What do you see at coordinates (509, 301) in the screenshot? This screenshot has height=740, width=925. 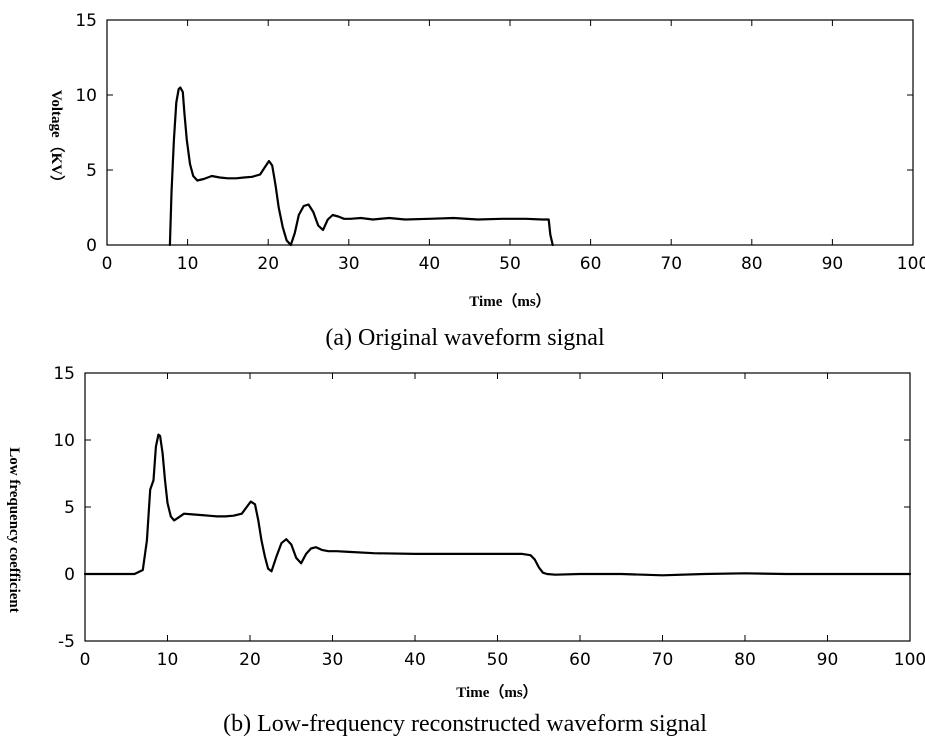 I see `x-axis-label-a: Time（ms）` at bounding box center [509, 301].